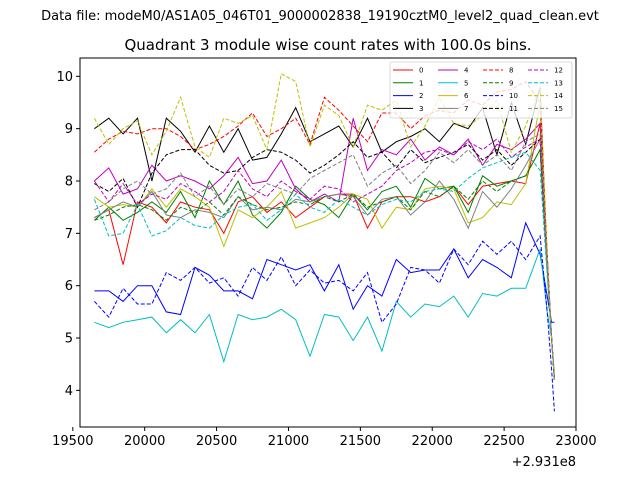  Describe the element at coordinates (544, 462) in the screenshot. I see `x-offset-label: +2.931e8` at that location.